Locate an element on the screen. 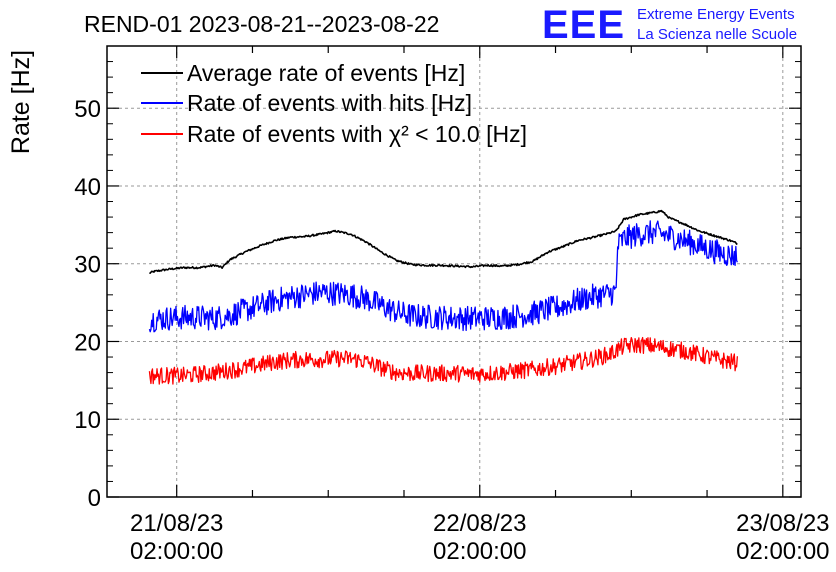 The image size is (836, 572). x-tick-label-date: 21/08/23 is located at coordinates (176, 523).